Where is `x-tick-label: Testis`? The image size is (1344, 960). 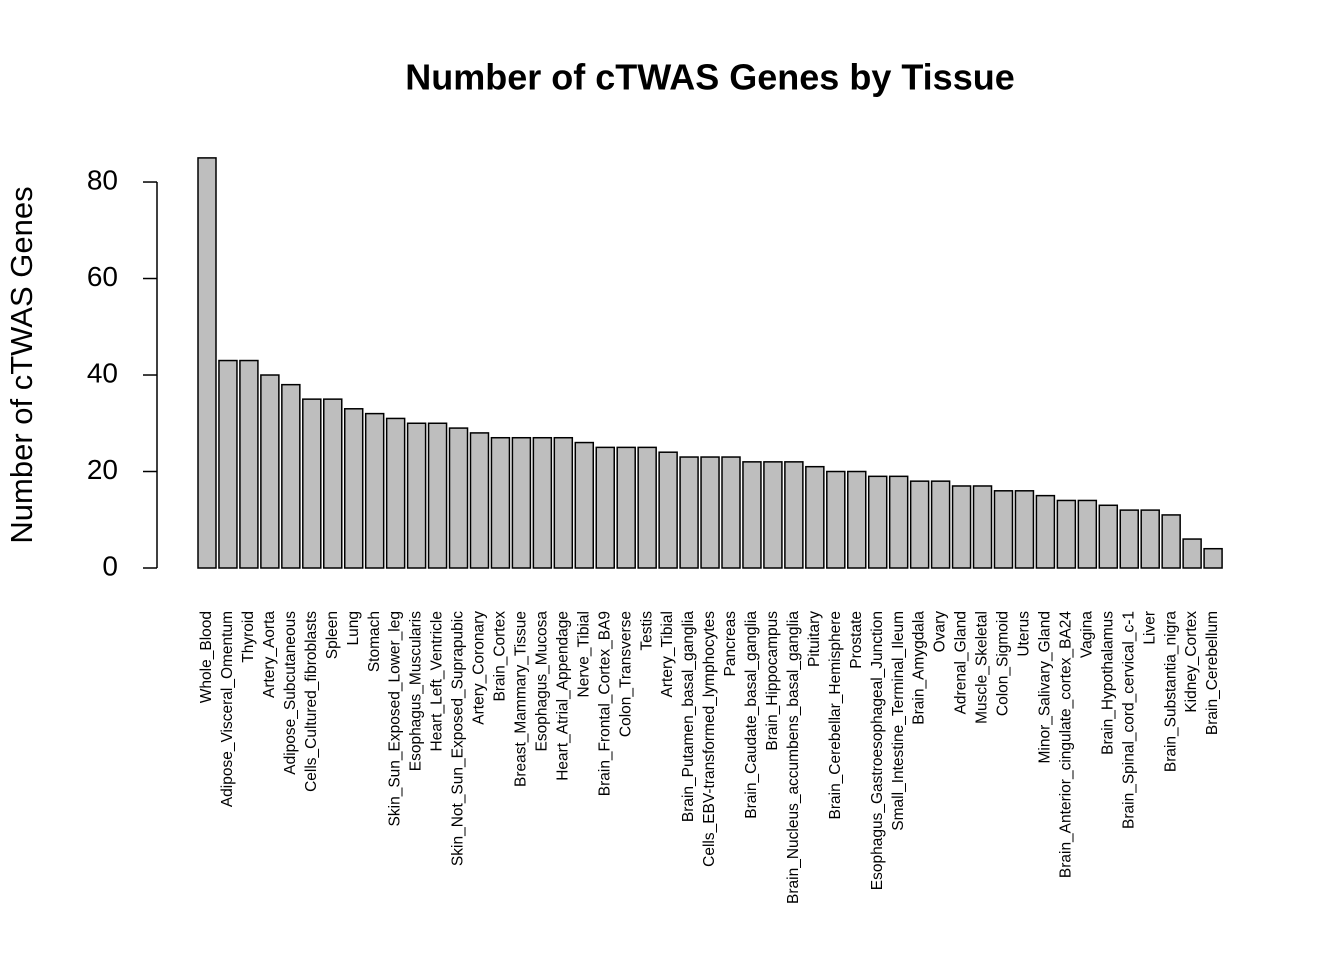 x-tick-label: Testis is located at coordinates (646, 631).